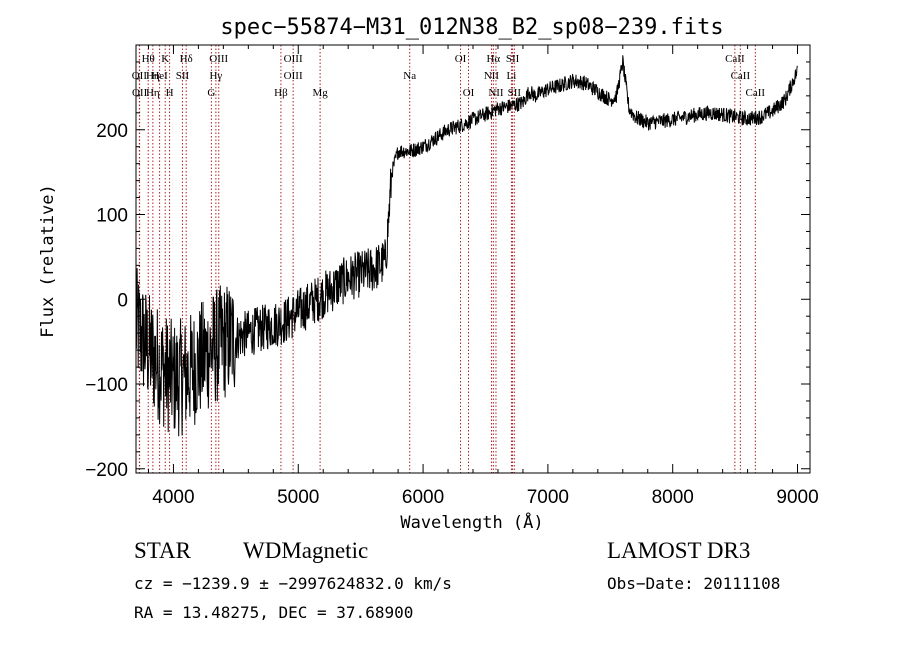 The height and width of the screenshot is (649, 900). What do you see at coordinates (735, 59) in the screenshot?
I see `line-marker-label-26: CaII` at bounding box center [735, 59].